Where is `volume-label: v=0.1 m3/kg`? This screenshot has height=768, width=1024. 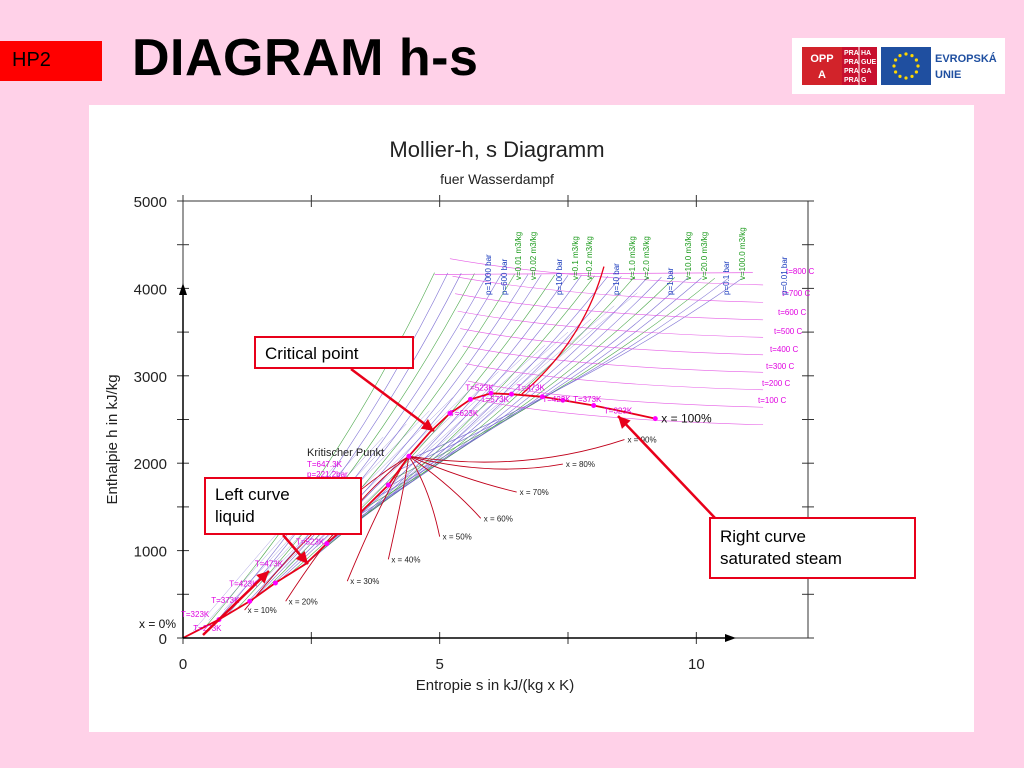 volume-label: v=0.1 m3/kg is located at coordinates (575, 258).